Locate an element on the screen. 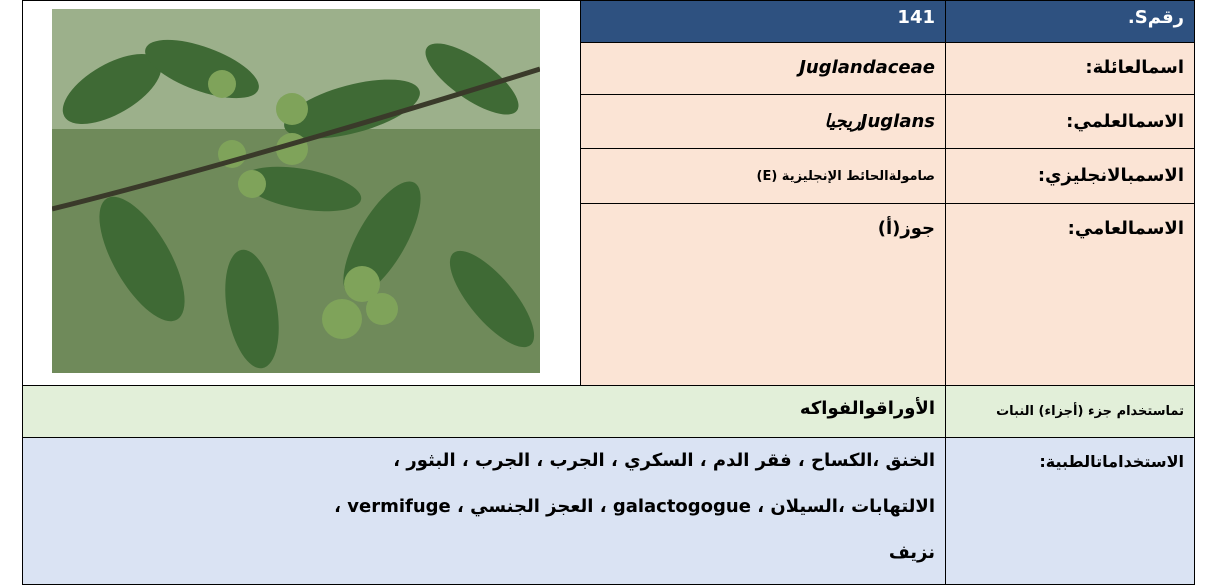 Image resolution: width=1205 pixels, height=585 pixels. value: جوز(أ) is located at coordinates (906, 228).